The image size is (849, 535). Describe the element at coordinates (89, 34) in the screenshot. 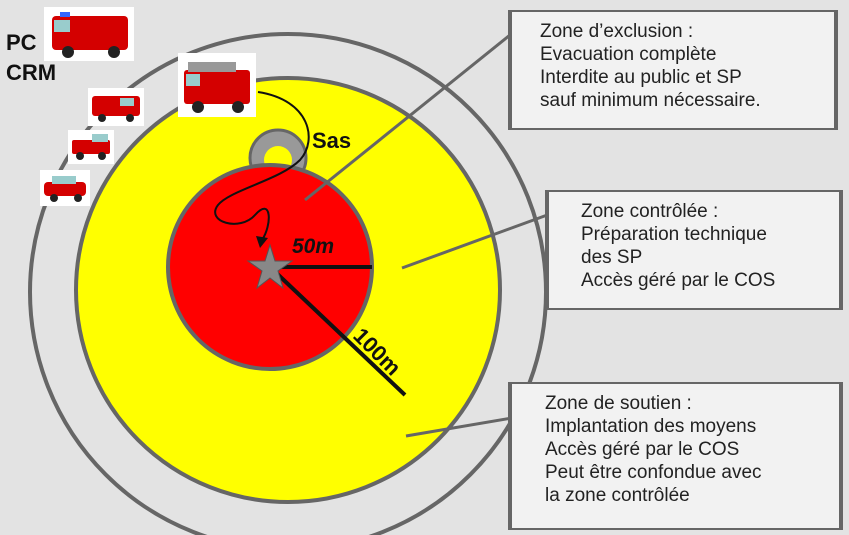

I see `command-van-icon` at that location.